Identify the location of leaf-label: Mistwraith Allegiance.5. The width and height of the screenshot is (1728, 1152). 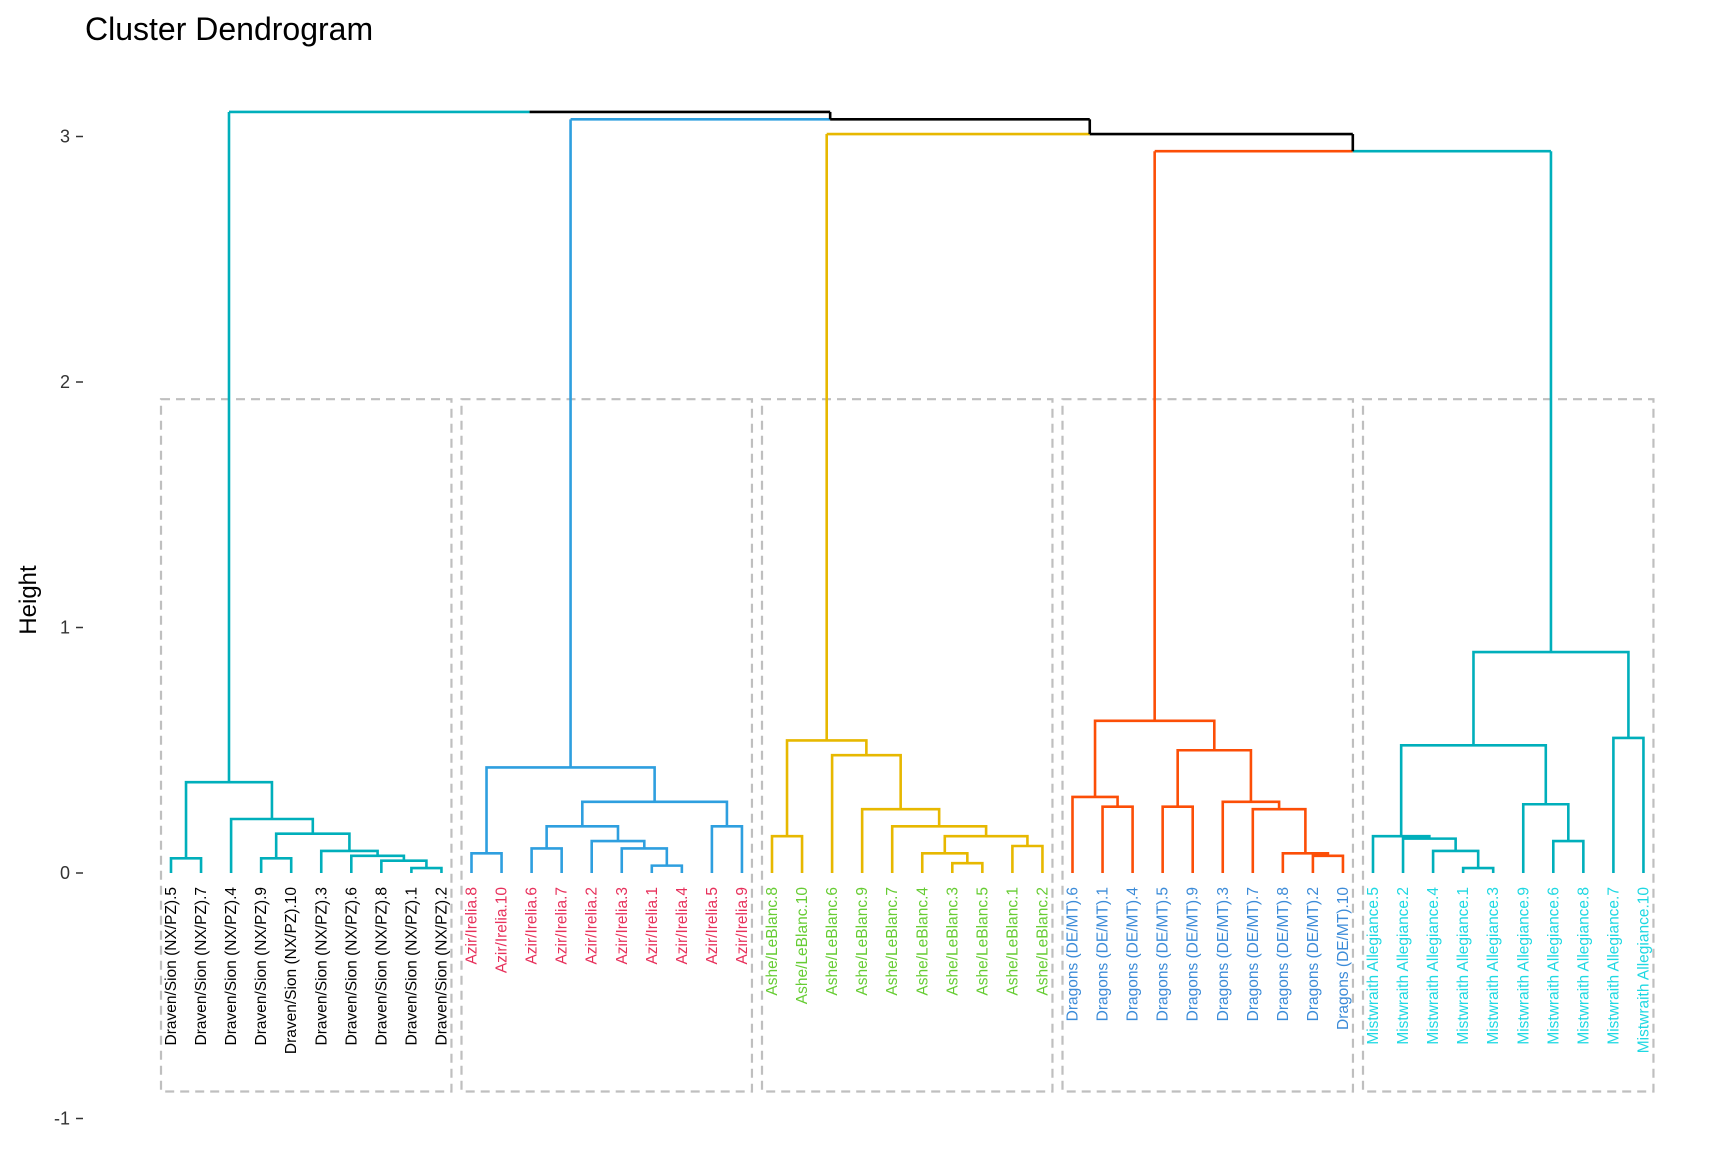
(1373, 966).